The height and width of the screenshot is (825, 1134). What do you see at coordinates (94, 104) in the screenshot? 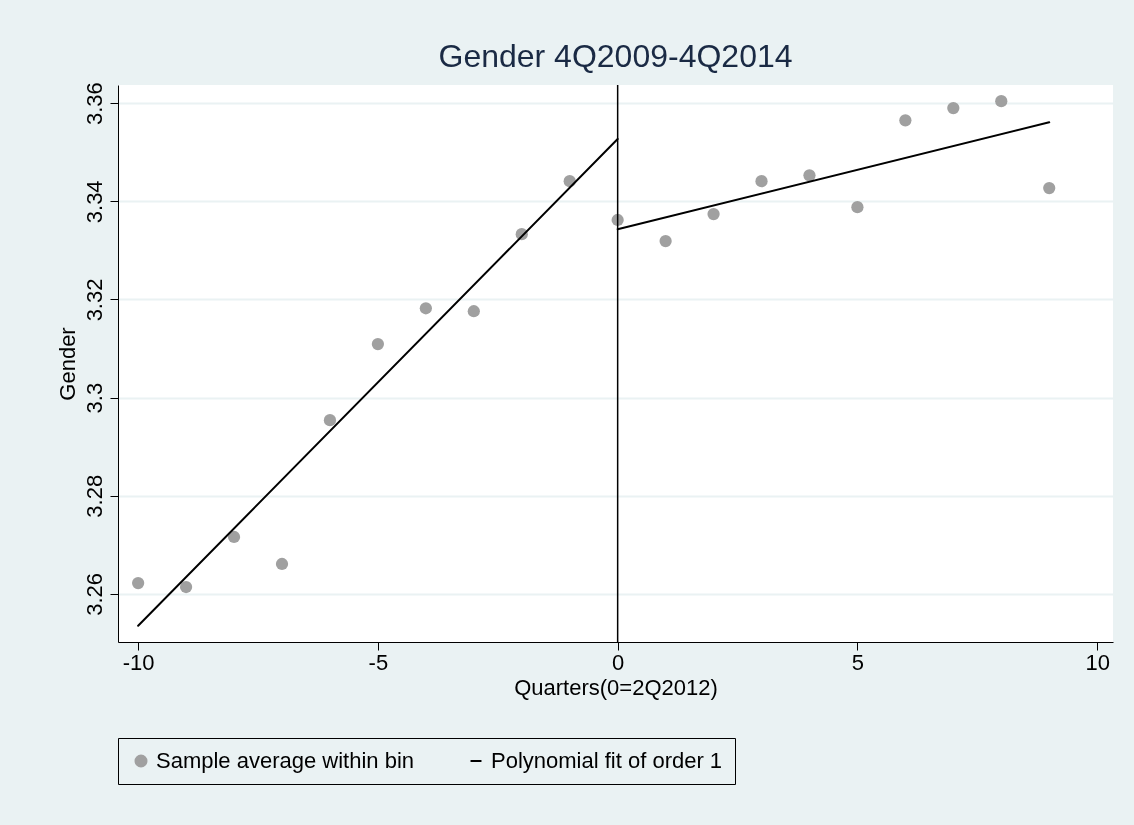
I see `y-tick-label: 3.36` at bounding box center [94, 104].